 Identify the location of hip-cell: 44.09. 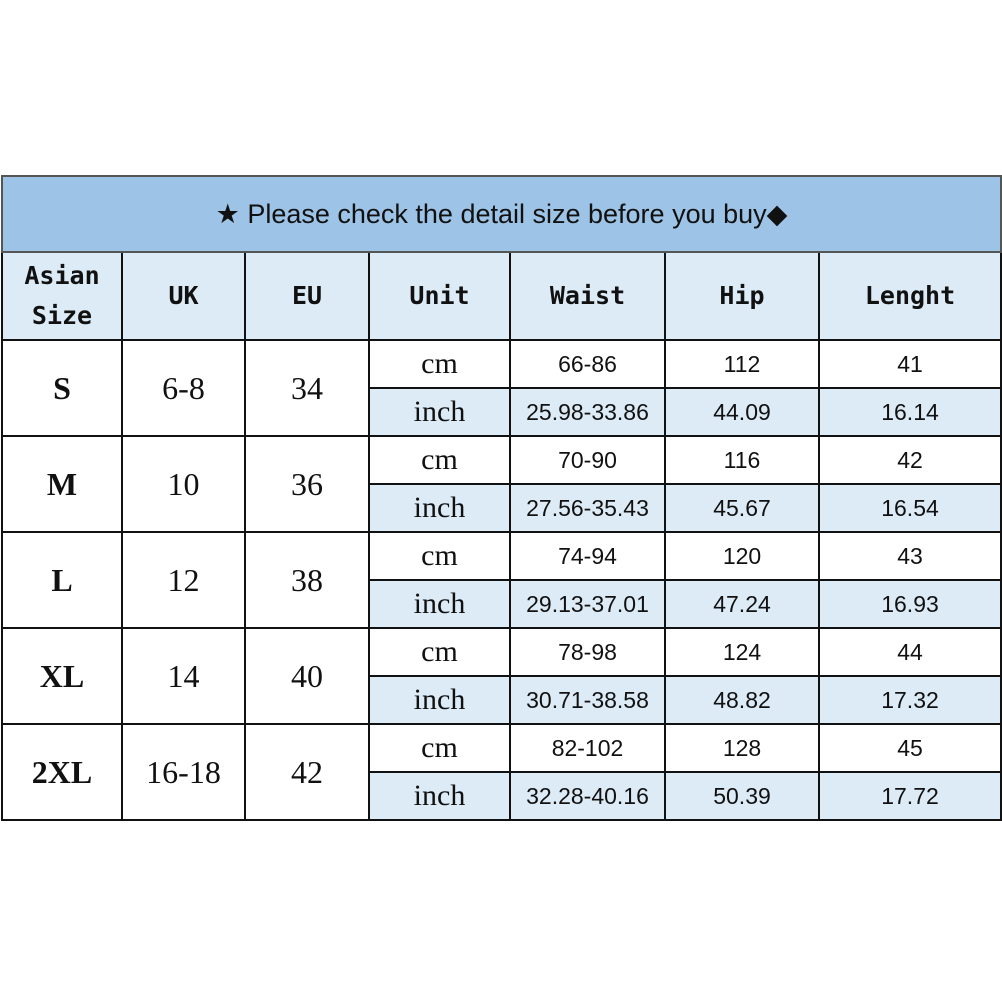
(742, 412).